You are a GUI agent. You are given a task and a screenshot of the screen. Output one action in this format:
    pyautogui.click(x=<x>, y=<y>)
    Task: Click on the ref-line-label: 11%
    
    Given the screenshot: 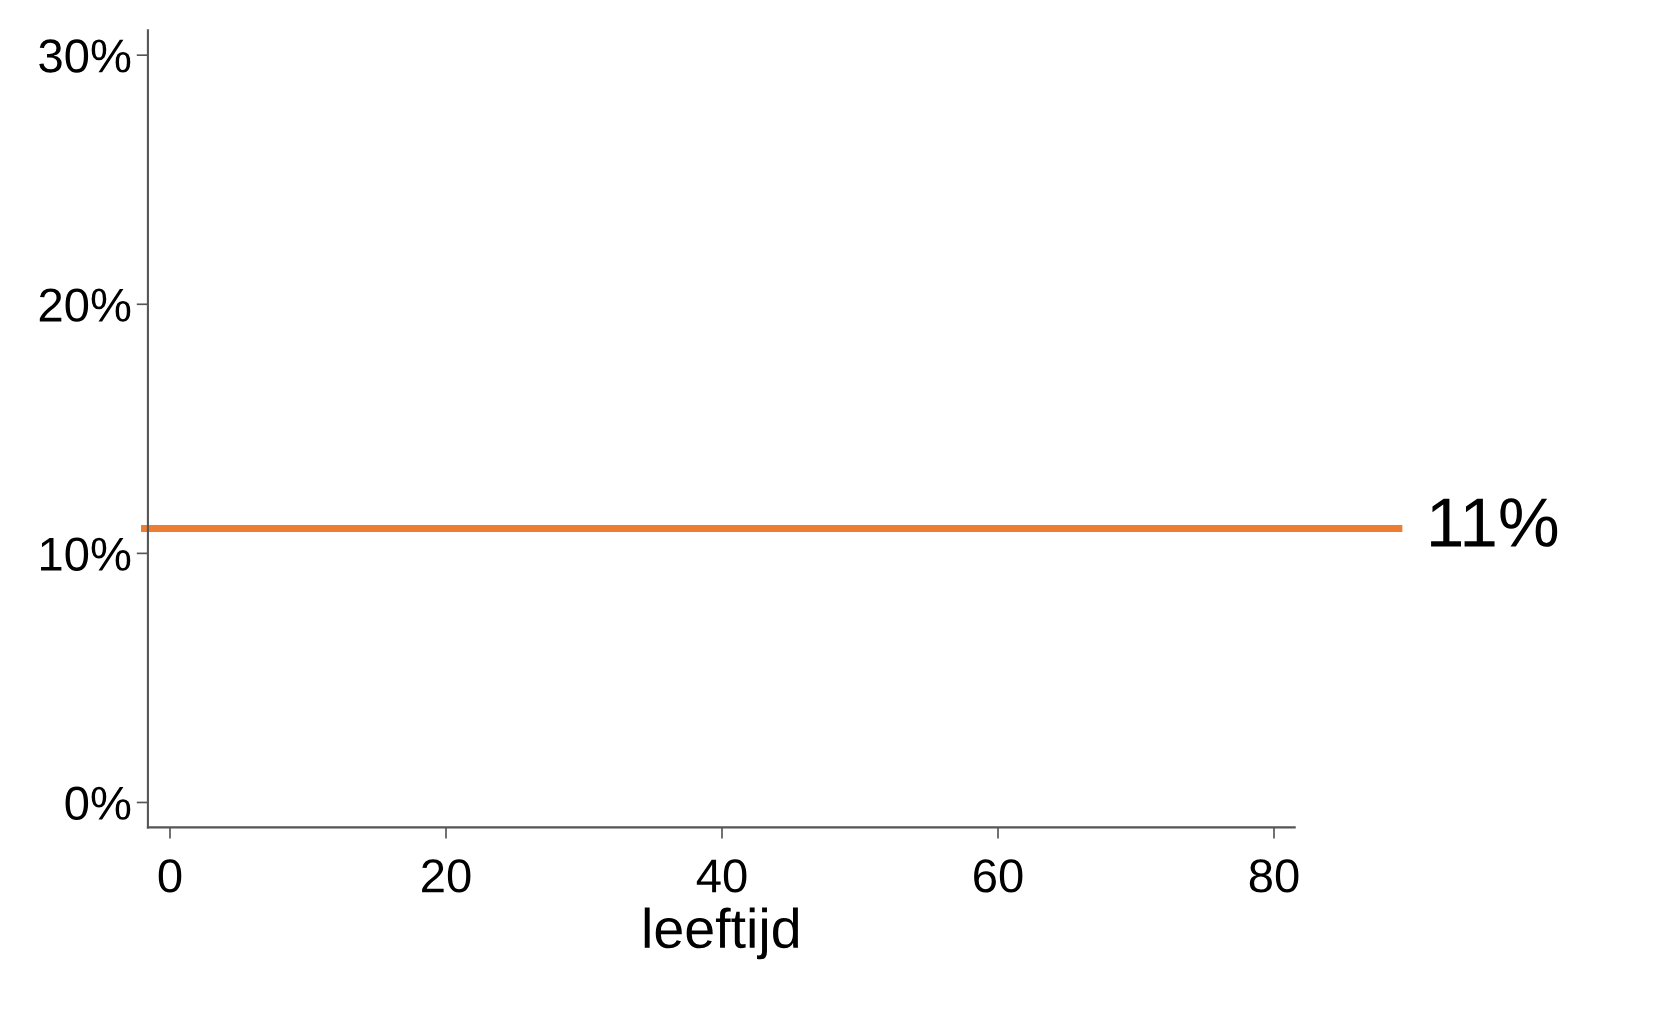 What is the action you would take?
    pyautogui.click(x=1494, y=522)
    